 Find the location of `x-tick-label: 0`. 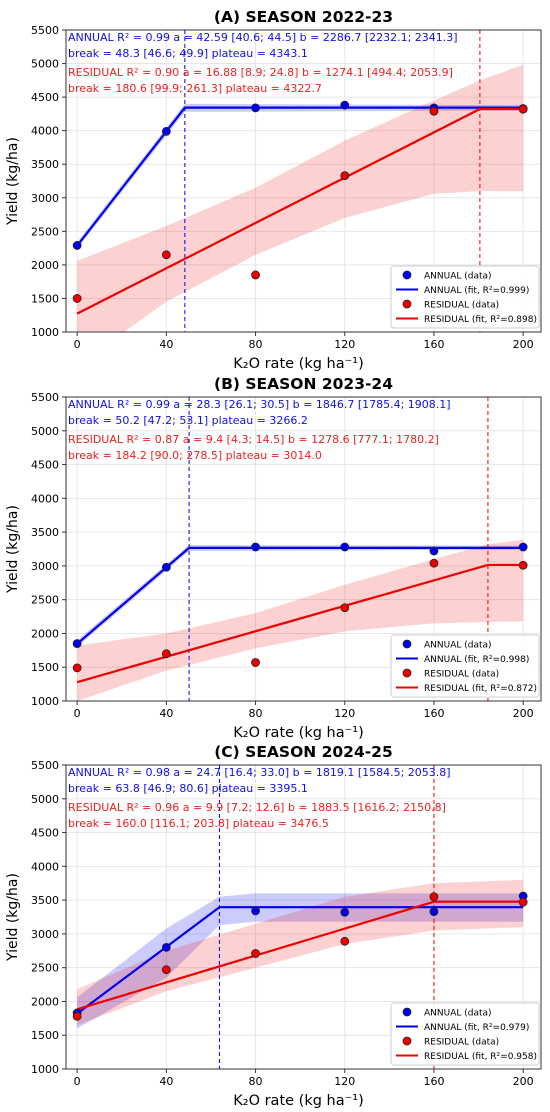

x-tick-label: 0 is located at coordinates (77, 713).